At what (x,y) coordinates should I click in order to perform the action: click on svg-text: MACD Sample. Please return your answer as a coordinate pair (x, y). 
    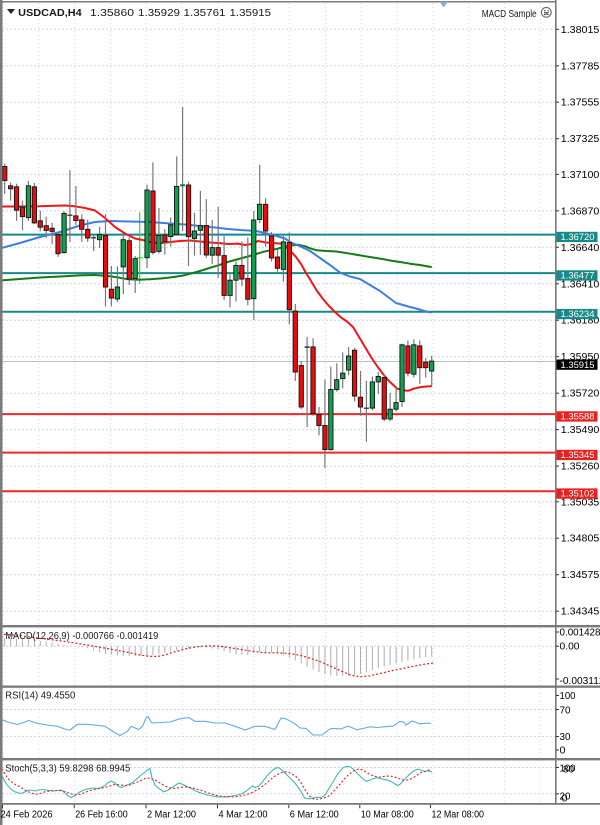
    Looking at the image, I should click on (509, 14).